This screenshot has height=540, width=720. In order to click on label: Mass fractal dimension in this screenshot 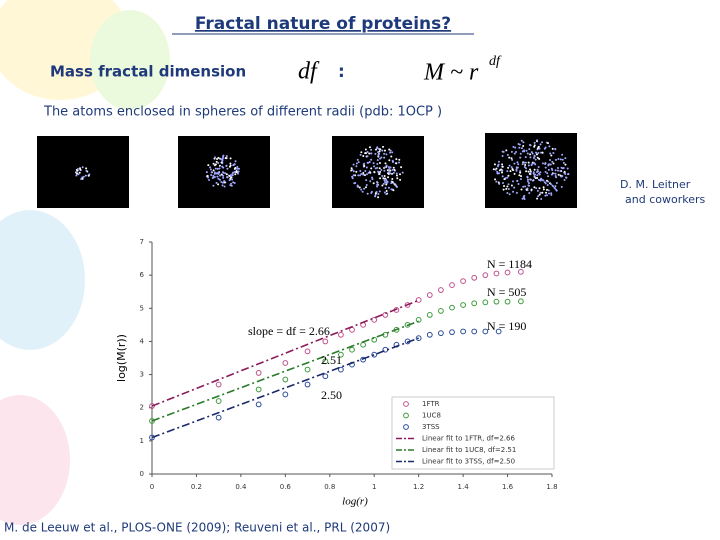, I will do `click(148, 72)`.